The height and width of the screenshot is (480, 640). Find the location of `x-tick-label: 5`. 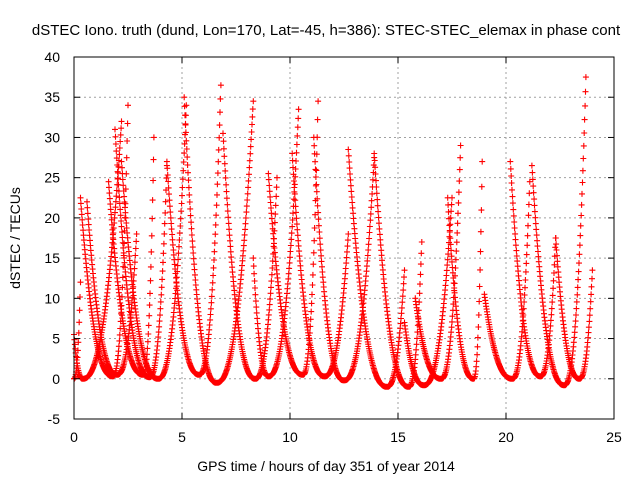

x-tick-label: 5 is located at coordinates (182, 437).